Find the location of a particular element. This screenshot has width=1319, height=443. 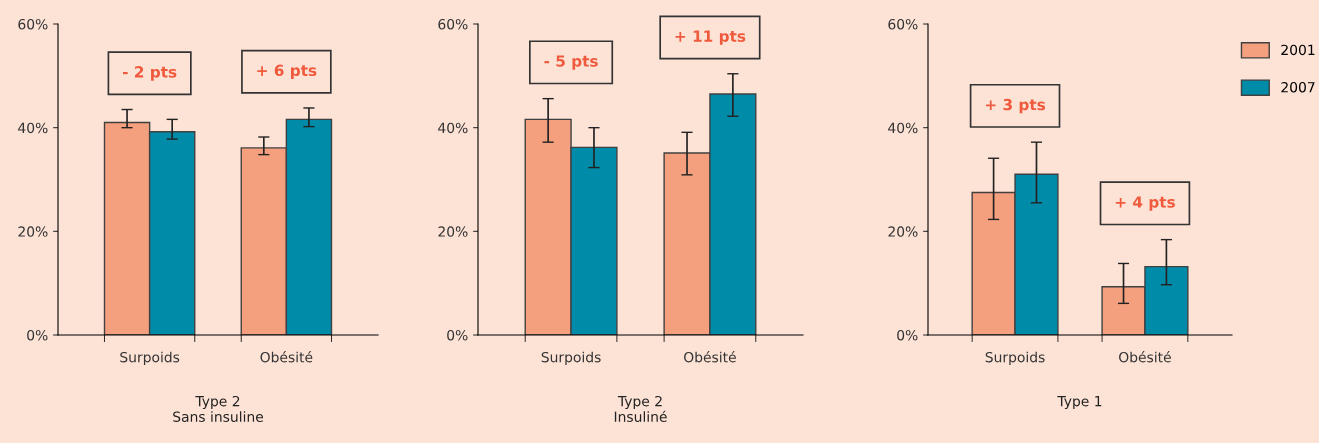

annotation: + 4 pts is located at coordinates (1145, 203).